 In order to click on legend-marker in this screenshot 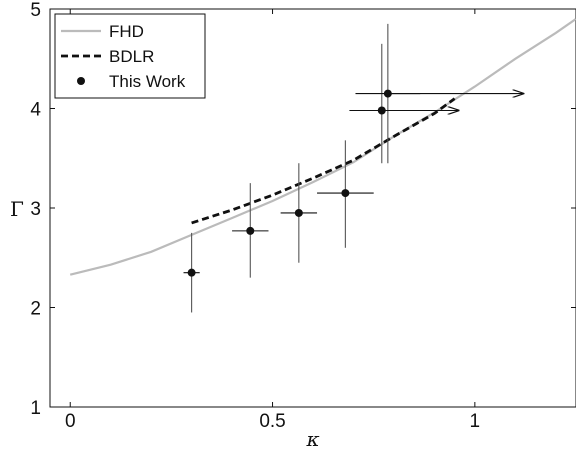, I will do `click(81, 81)`.